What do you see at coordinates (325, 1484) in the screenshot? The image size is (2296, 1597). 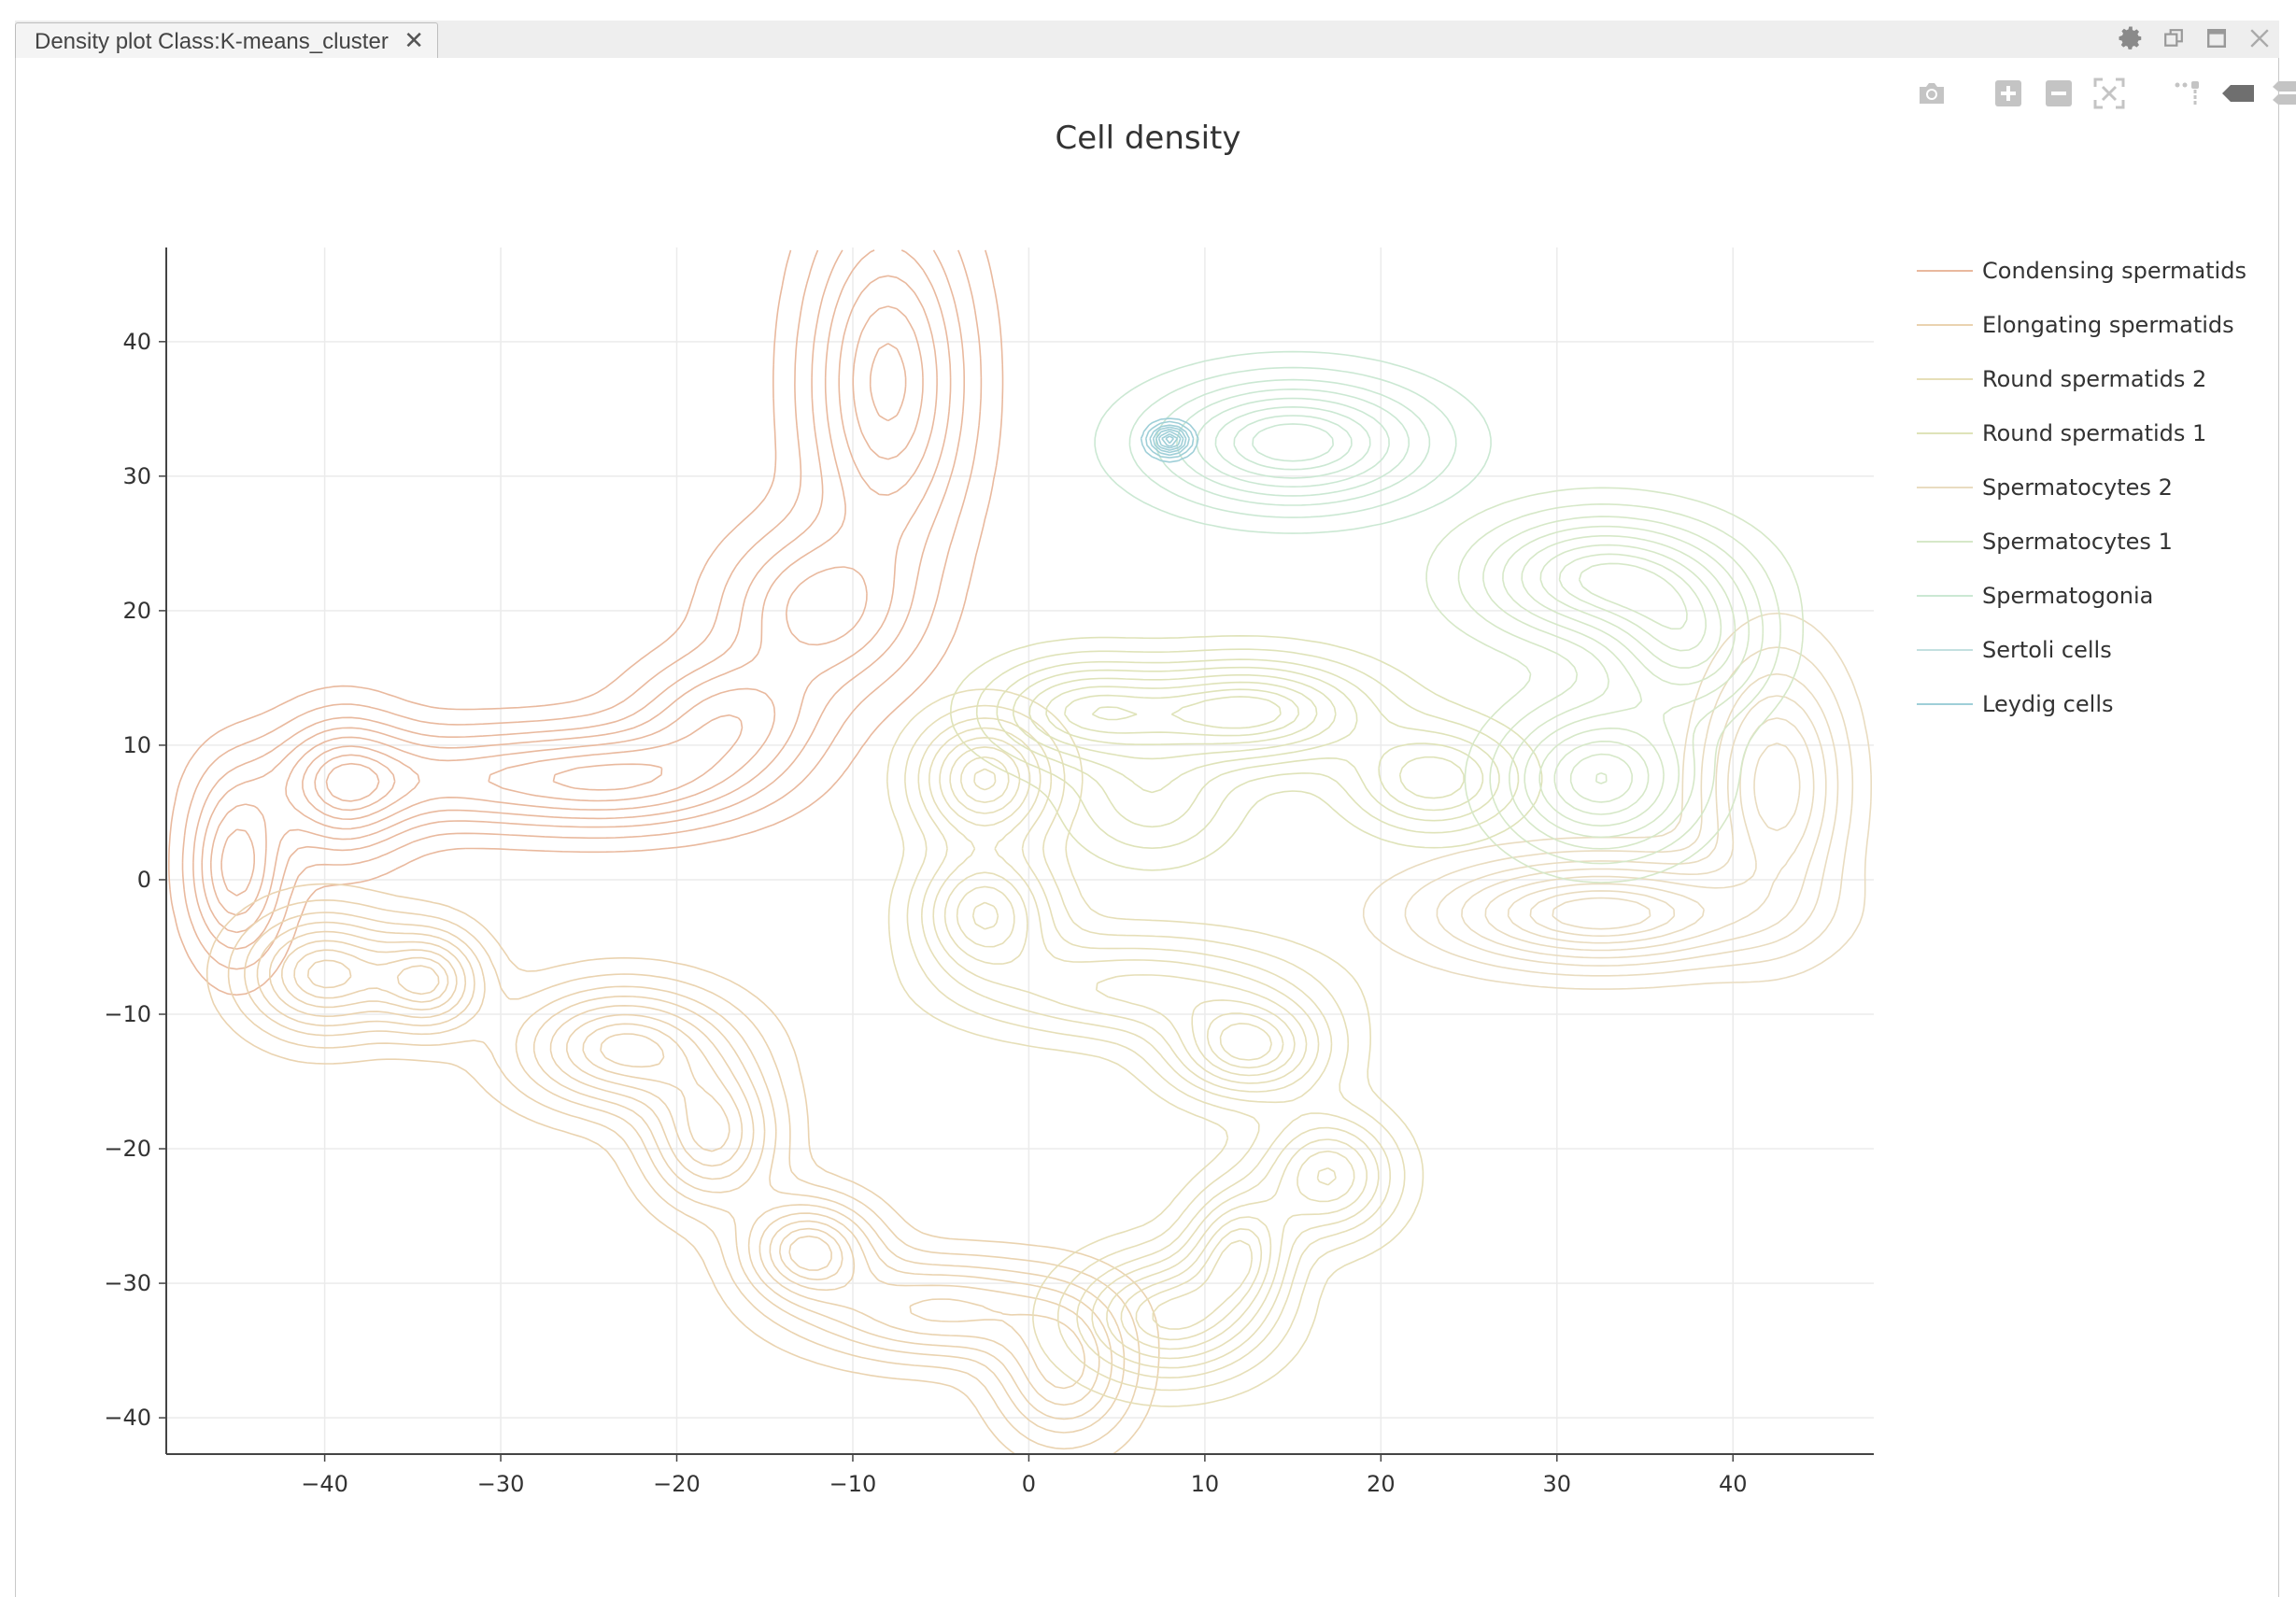 I see `x-tick-label: −40` at bounding box center [325, 1484].